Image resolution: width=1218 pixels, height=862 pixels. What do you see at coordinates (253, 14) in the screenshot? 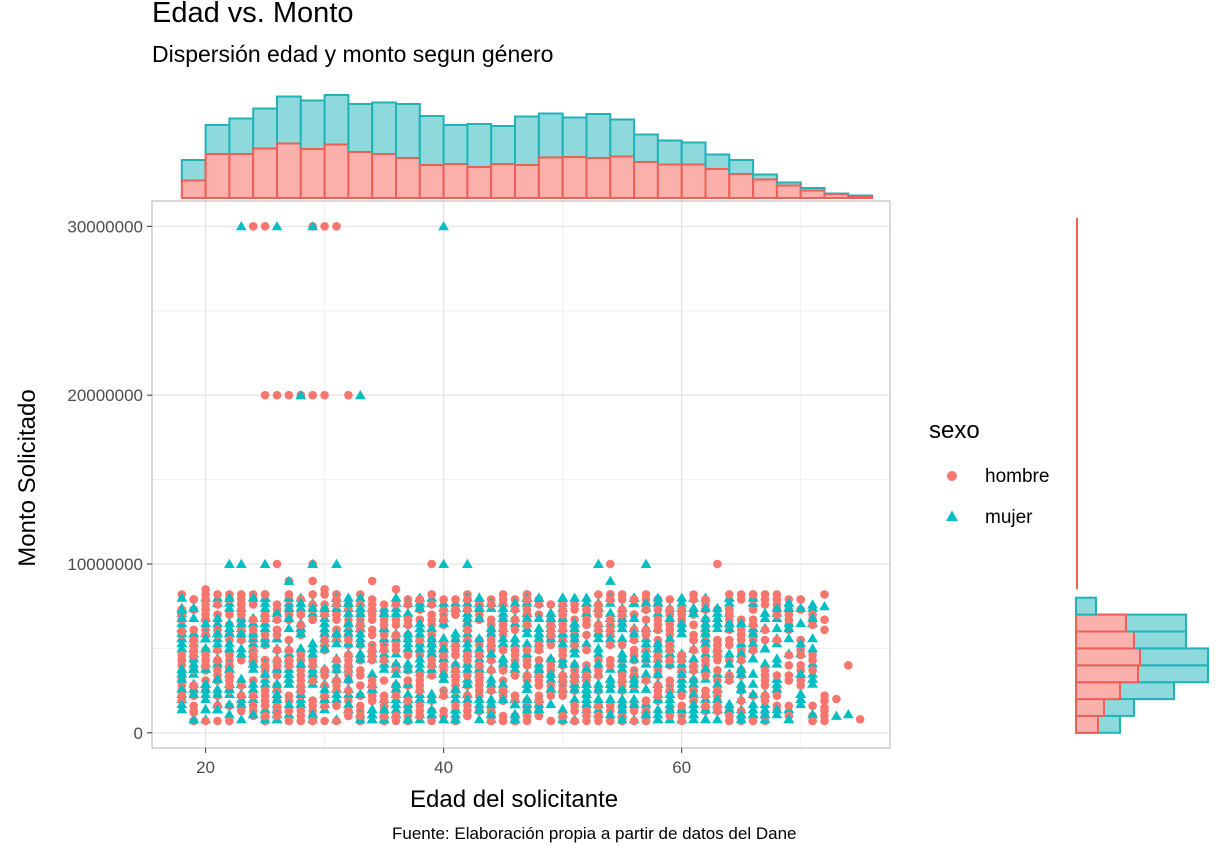
I see `chart-title: Edad vs. Monto` at bounding box center [253, 14].